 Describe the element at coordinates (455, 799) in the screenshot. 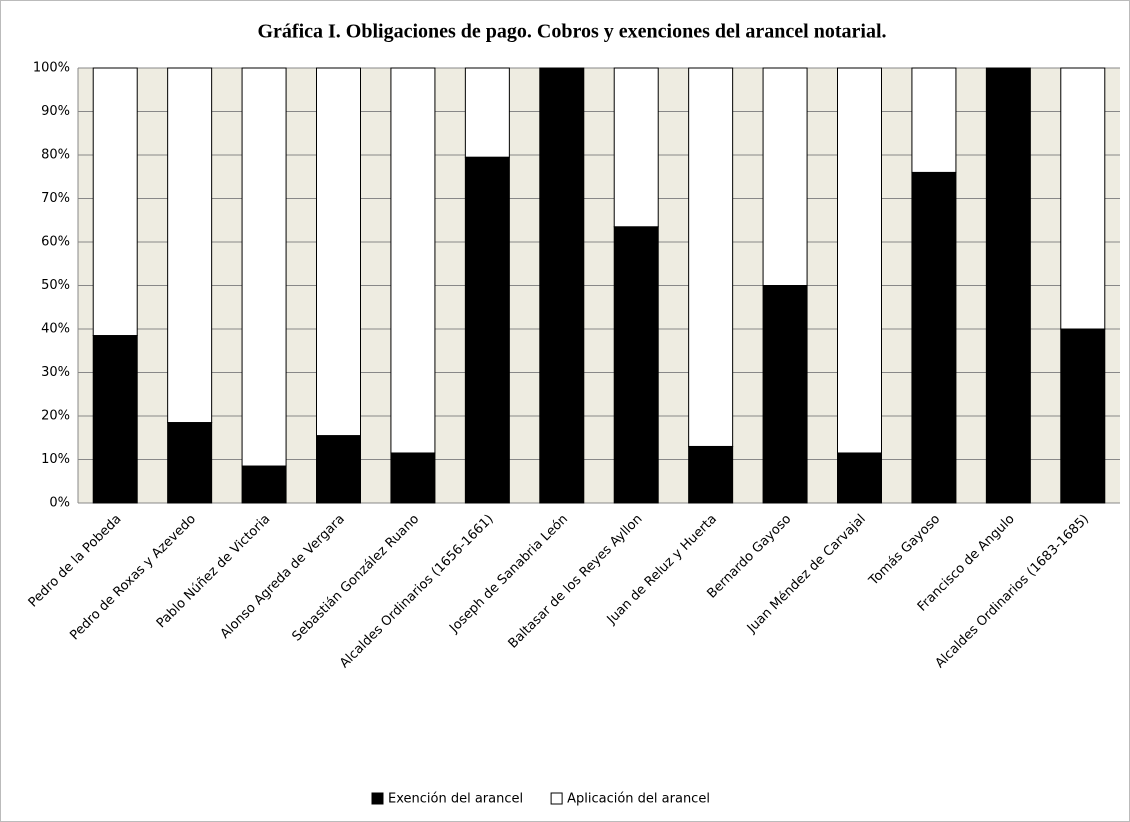

I see `legend-label: Exención del arancel` at that location.